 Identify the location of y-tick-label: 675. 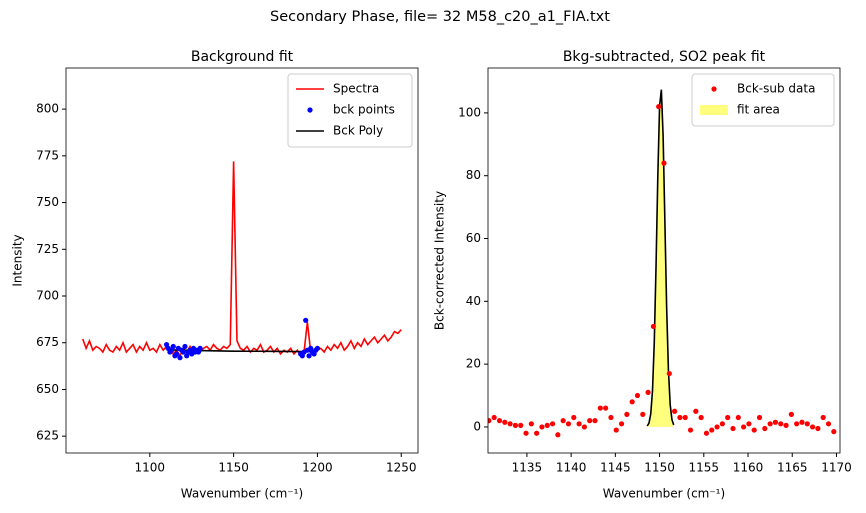
(47, 342).